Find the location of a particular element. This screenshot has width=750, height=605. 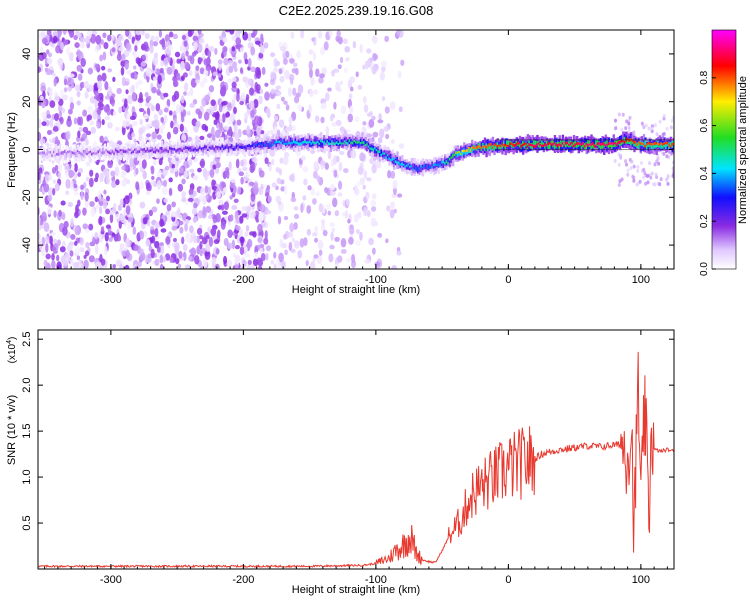

x-tick-label: -300 is located at coordinates (111, 280).